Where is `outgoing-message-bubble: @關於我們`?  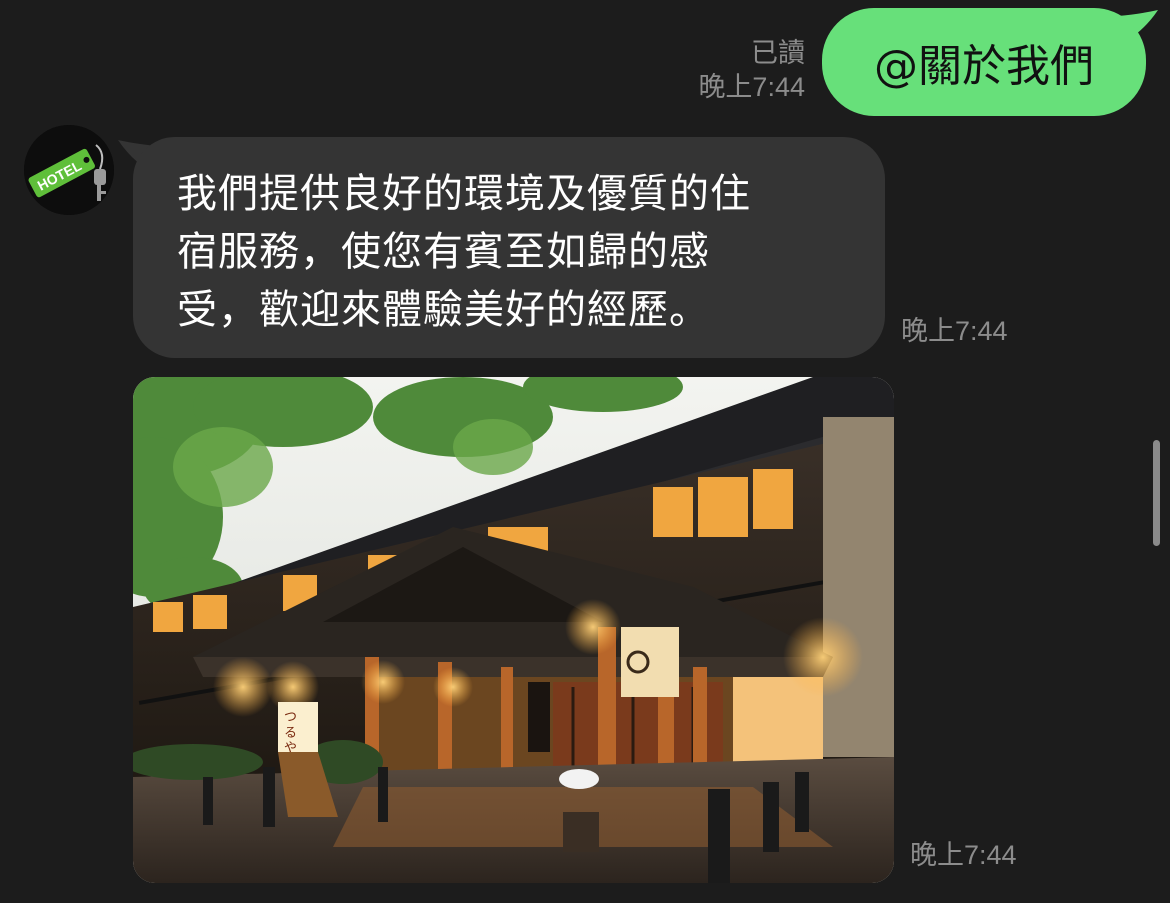 outgoing-message-bubble: @關於我們 is located at coordinates (984, 62).